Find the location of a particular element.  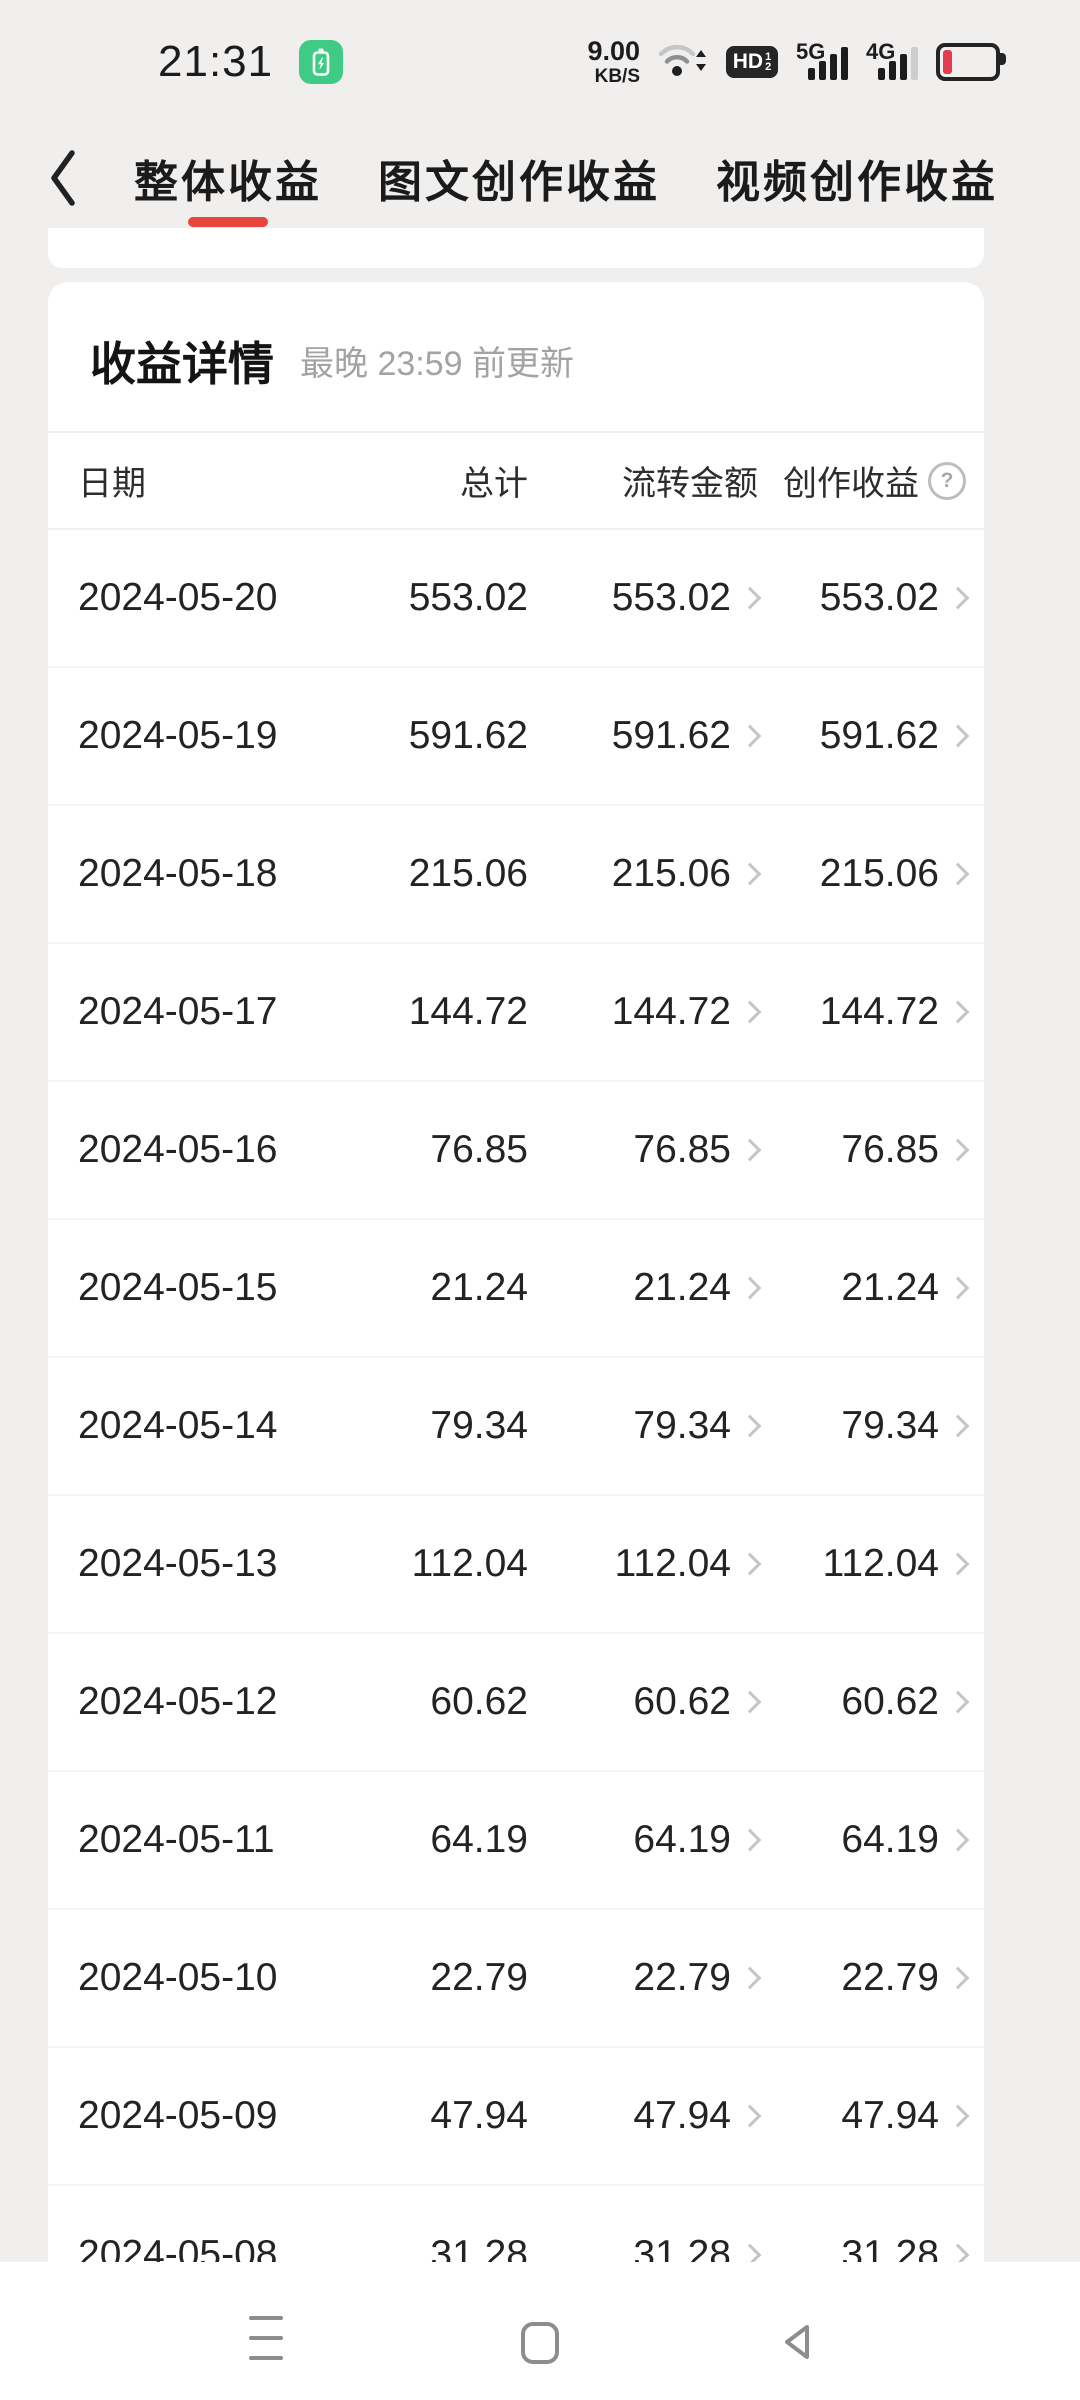

row-create-value: 76.85 is located at coordinates (890, 1149).